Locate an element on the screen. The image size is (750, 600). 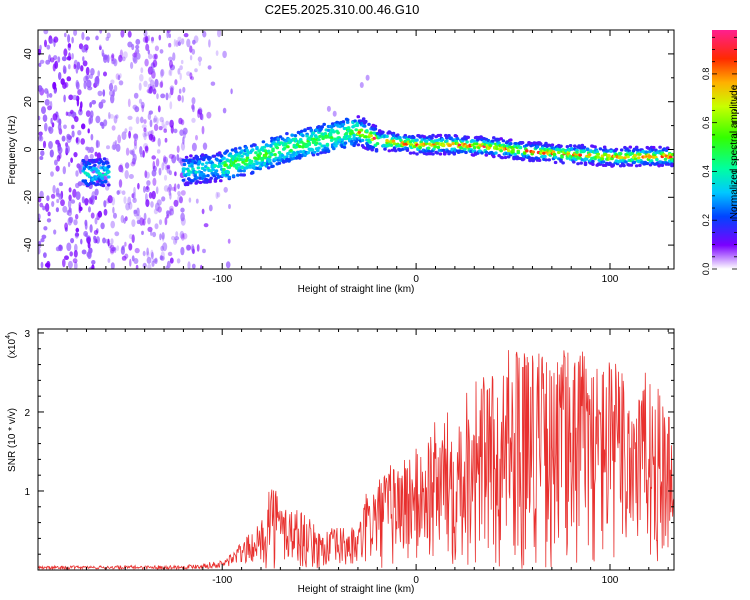
snr-x-tick-label: 0 is located at coordinates (416, 580).